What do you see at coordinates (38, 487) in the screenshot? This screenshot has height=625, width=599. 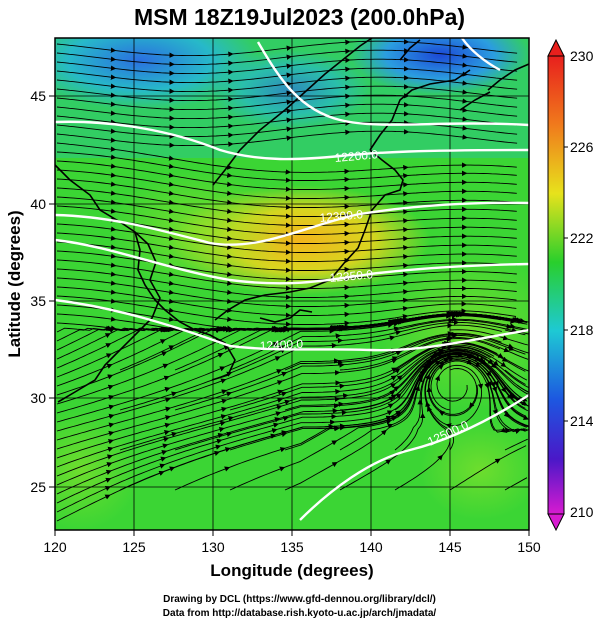 I see `y-tick-label: 25` at bounding box center [38, 487].